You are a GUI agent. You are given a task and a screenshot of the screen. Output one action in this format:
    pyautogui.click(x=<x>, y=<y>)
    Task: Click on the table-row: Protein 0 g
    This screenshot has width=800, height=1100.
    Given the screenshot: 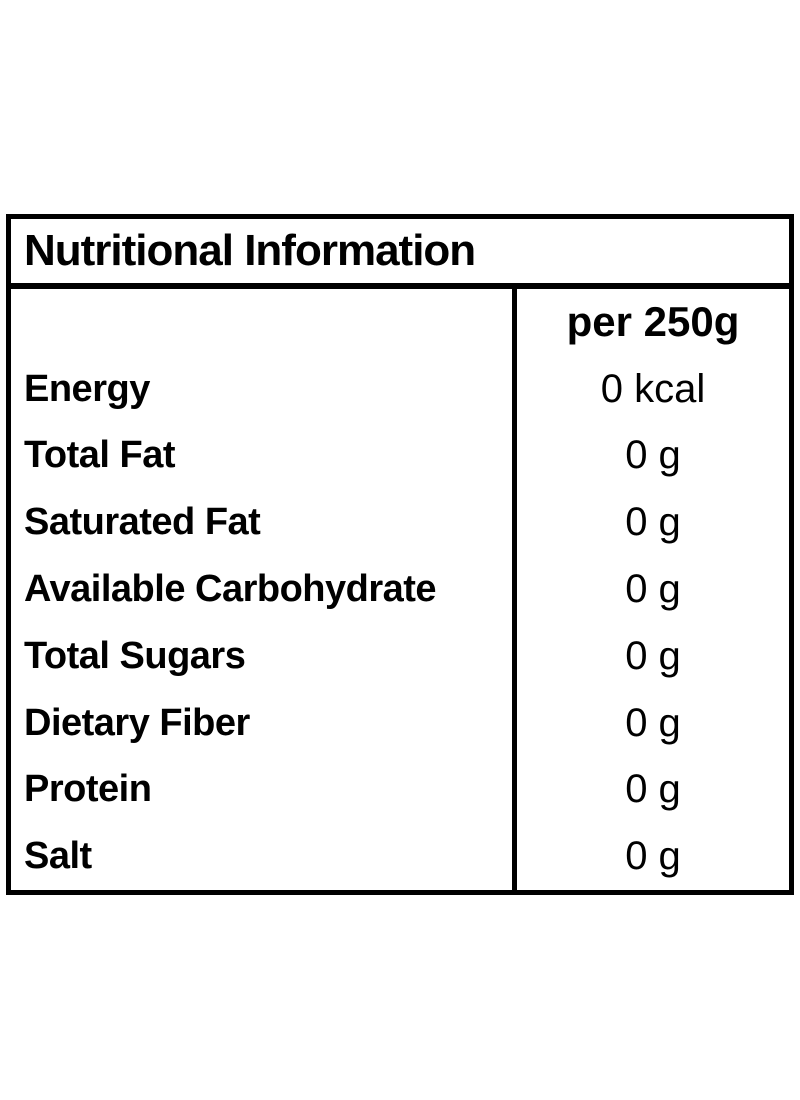 What is the action you would take?
    pyautogui.click(x=400, y=790)
    